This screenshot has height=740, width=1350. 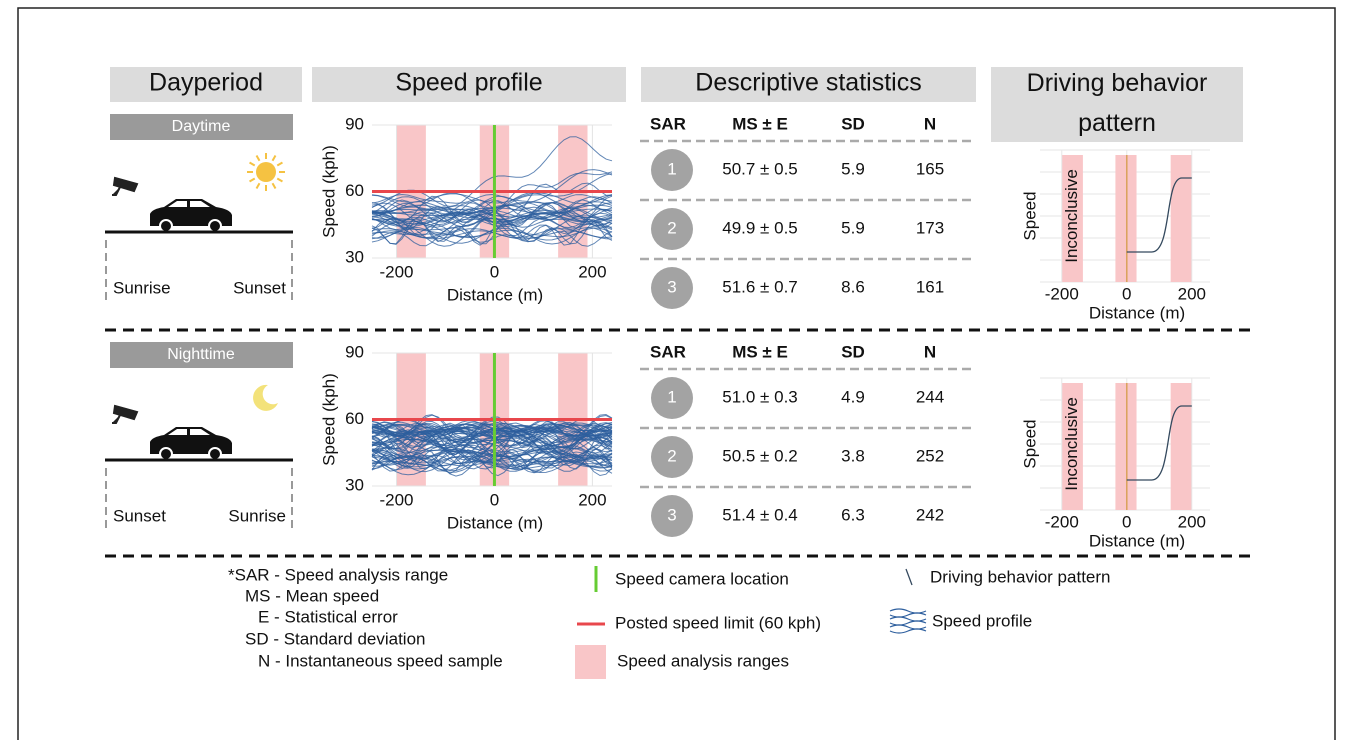 What do you see at coordinates (930, 396) in the screenshot?
I see `table-cell: 244` at bounding box center [930, 396].